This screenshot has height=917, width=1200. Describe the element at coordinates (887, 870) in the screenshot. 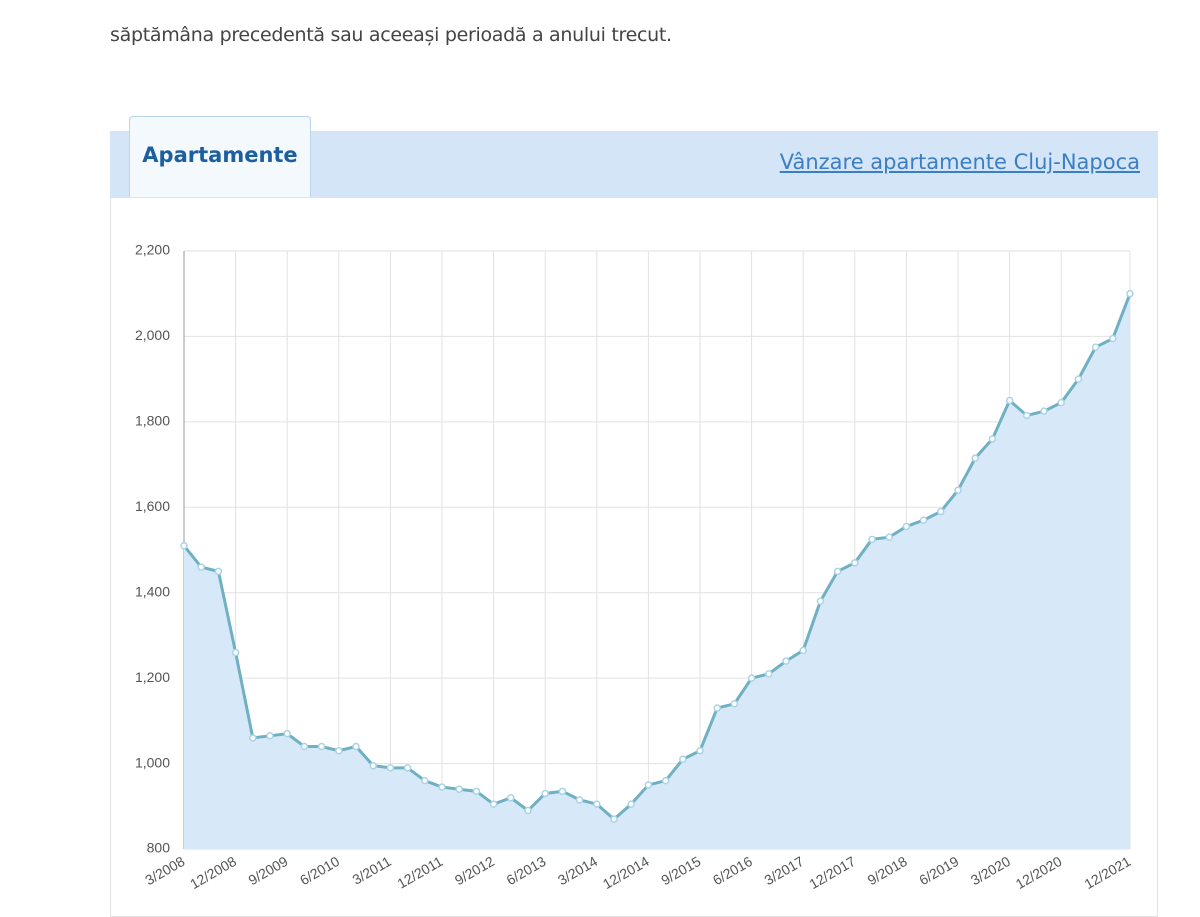

I see `x-tick-label: 9/2018` at that location.